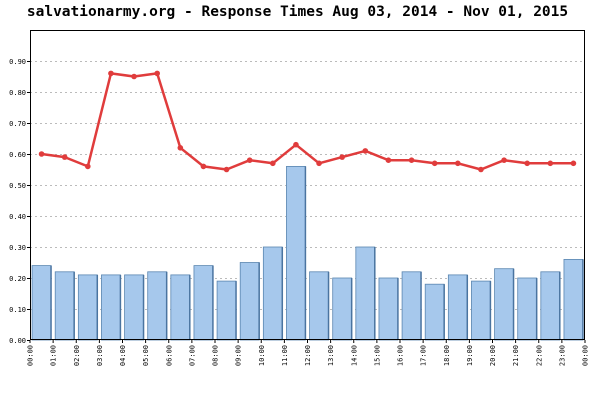 Image resolution: width=595 pixels, height=400 pixels. Describe the element at coordinates (17, 279) in the screenshot. I see `y-tick-label: 0.20` at that location.